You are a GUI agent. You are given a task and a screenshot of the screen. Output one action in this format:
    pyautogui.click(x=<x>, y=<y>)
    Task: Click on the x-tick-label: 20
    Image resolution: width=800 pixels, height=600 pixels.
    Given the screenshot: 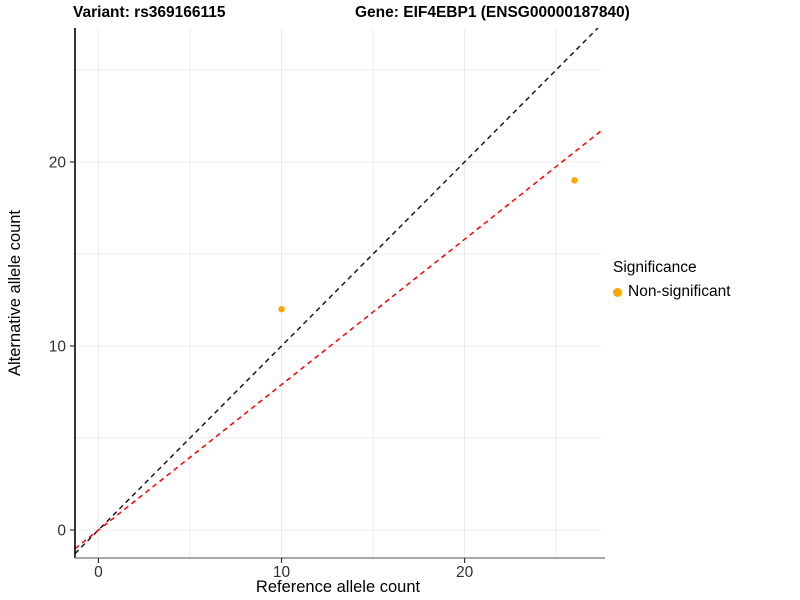 What is the action you would take?
    pyautogui.click(x=465, y=572)
    